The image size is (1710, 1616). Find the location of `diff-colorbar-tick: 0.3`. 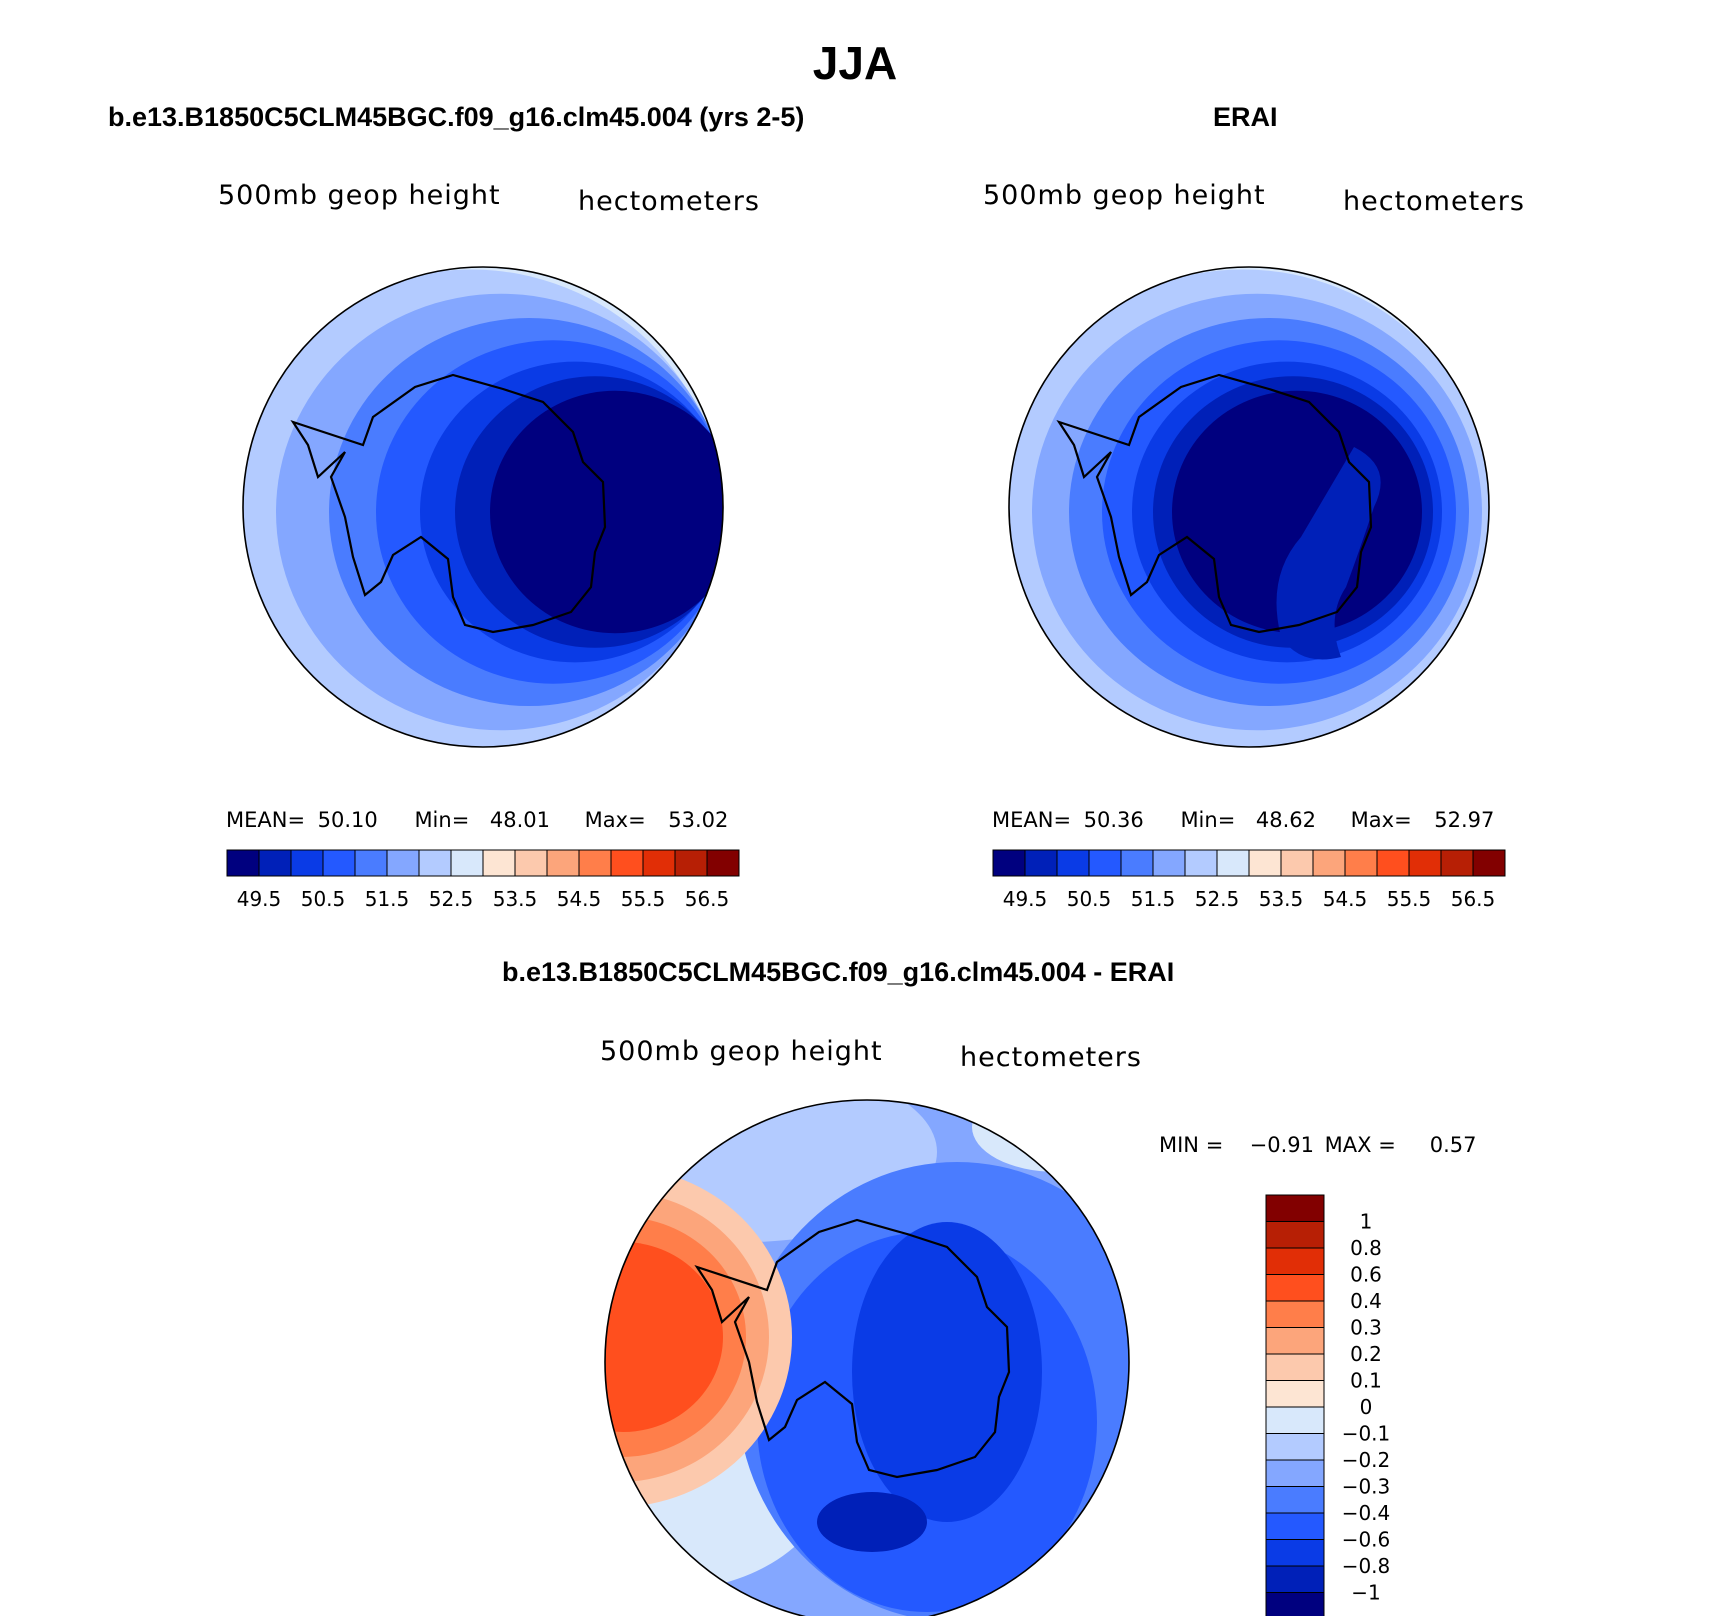

diff-colorbar-tick: 0.3 is located at coordinates (1366, 1328).